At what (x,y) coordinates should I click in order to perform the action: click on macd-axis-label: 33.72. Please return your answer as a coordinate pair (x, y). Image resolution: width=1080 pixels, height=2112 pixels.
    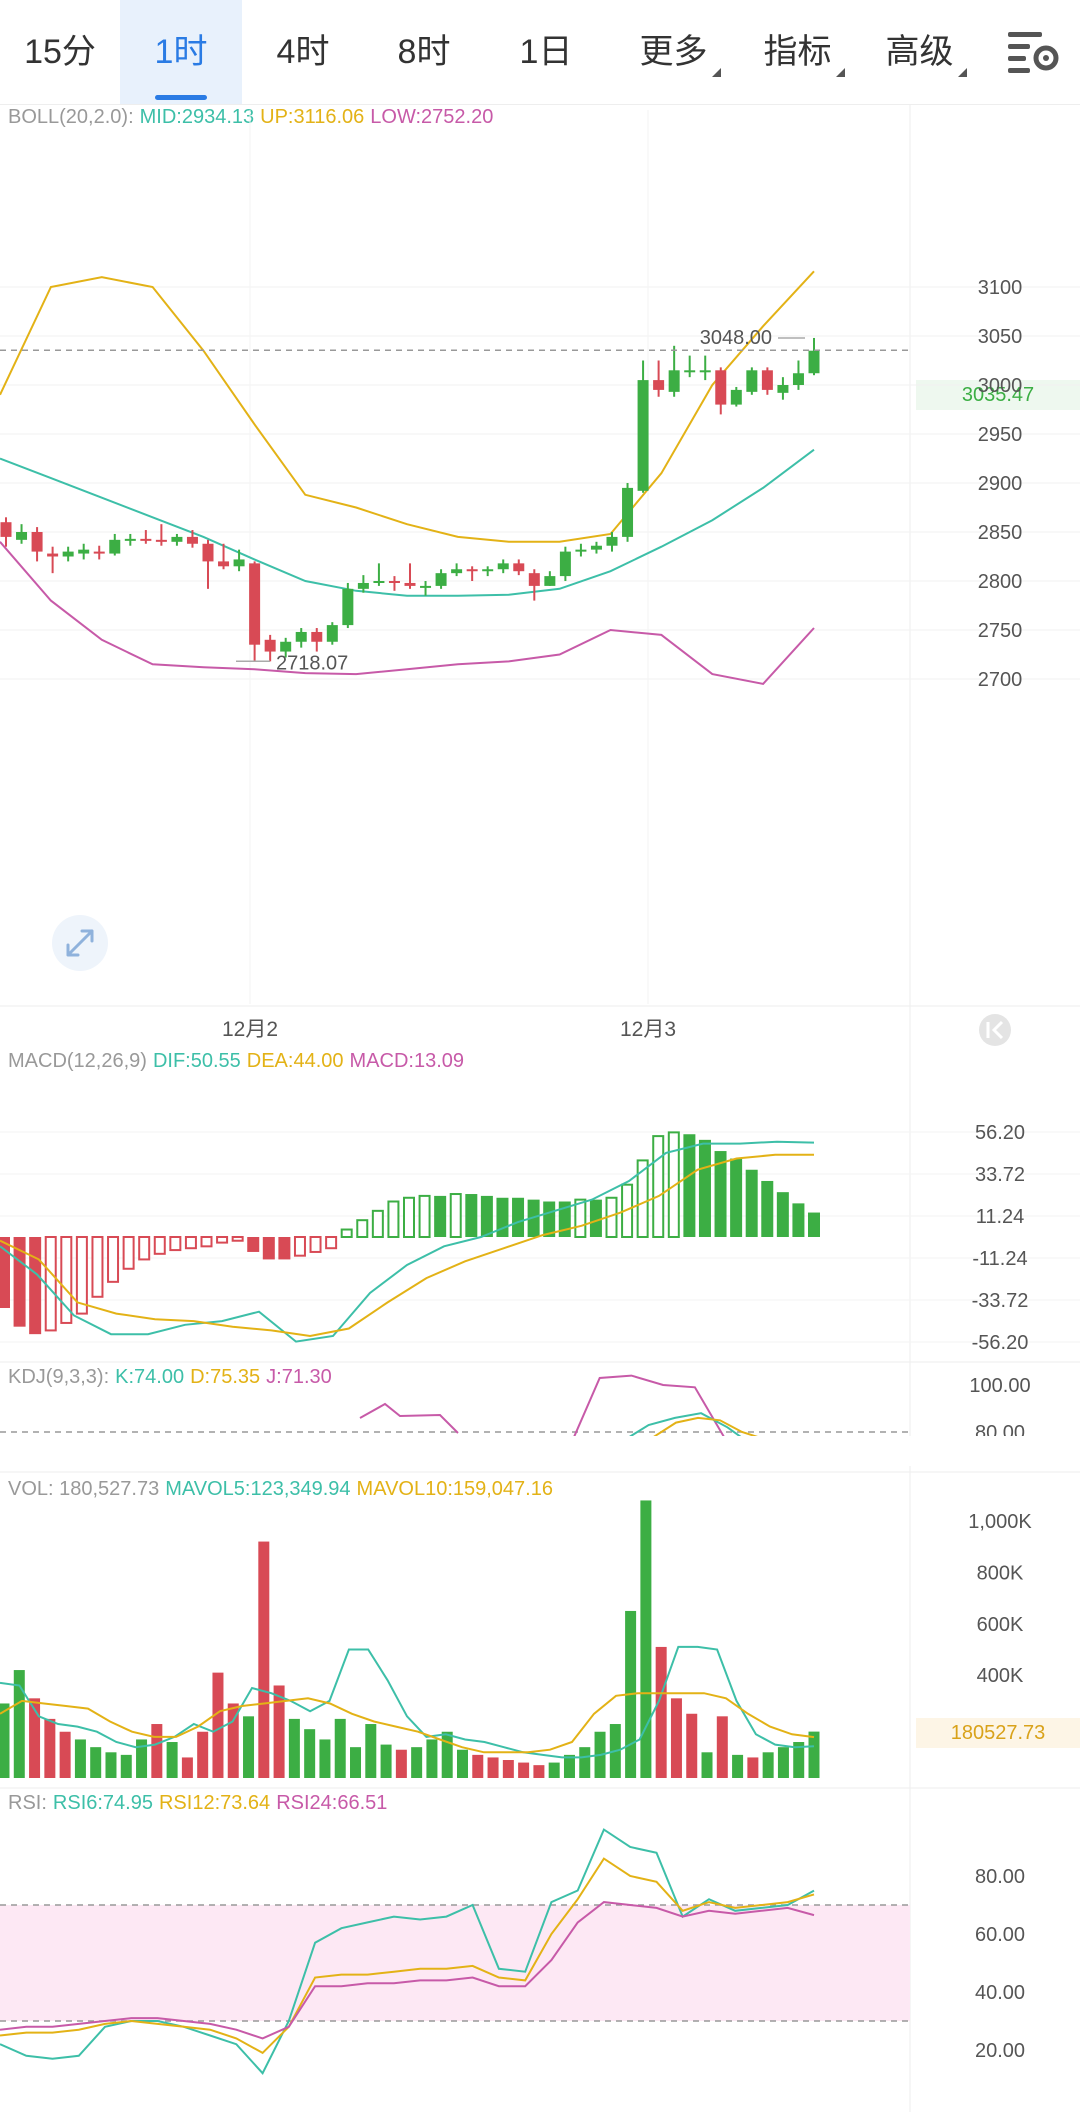
    Looking at the image, I should click on (1000, 1175).